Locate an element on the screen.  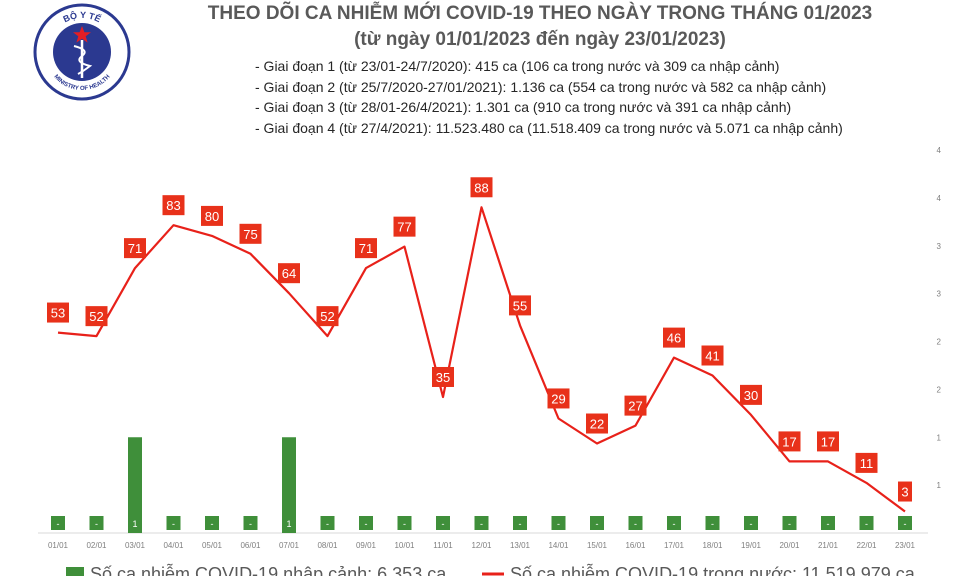
x-tick-label: 21/01 is located at coordinates (828, 545).